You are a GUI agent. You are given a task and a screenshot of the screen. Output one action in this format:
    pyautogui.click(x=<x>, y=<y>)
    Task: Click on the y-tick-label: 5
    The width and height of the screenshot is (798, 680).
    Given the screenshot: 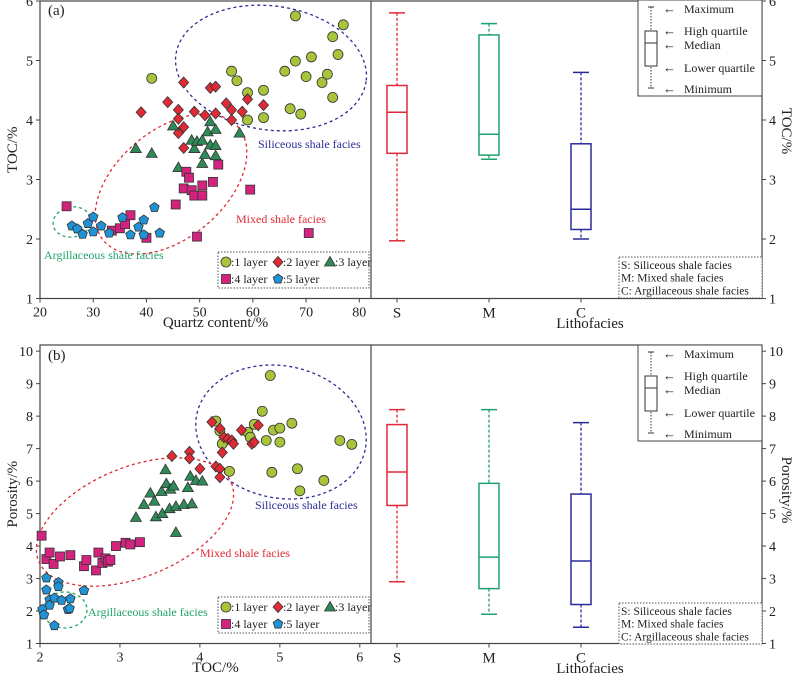 What is the action you would take?
    pyautogui.click(x=29, y=515)
    